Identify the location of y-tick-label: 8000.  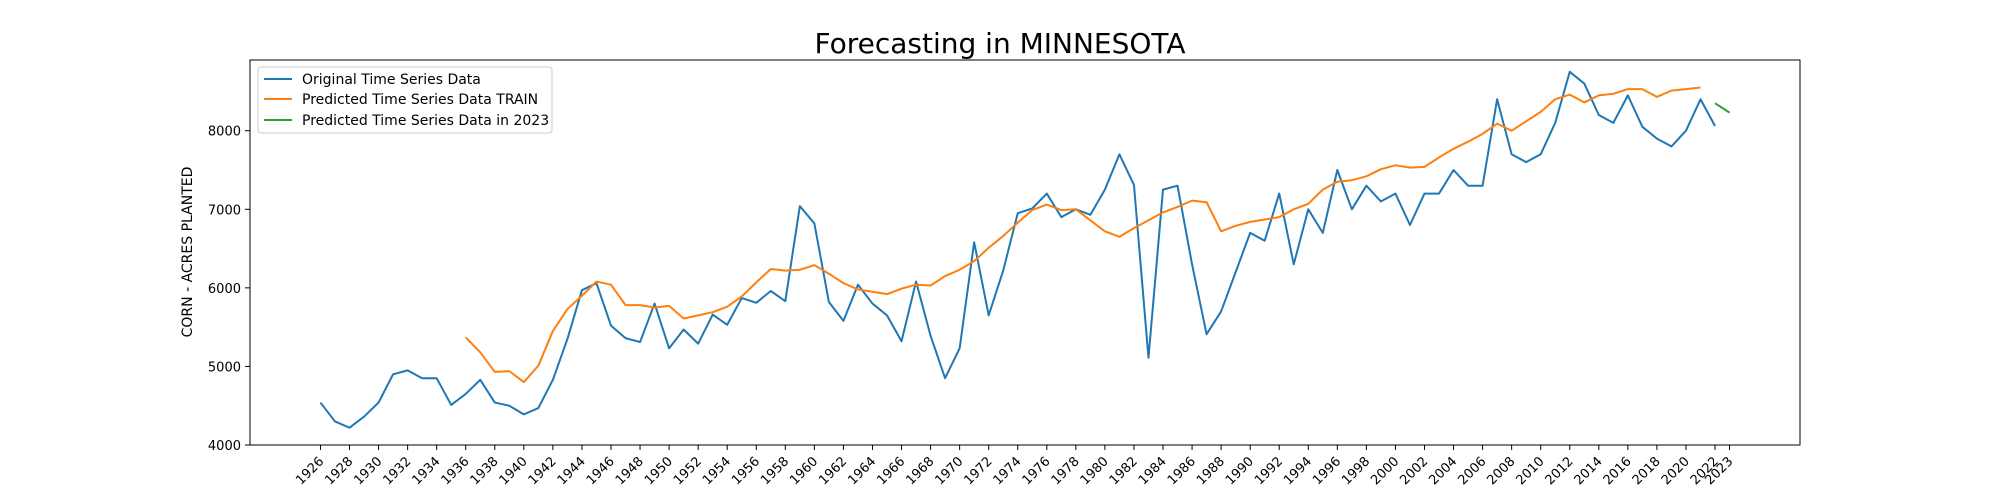
(224, 132).